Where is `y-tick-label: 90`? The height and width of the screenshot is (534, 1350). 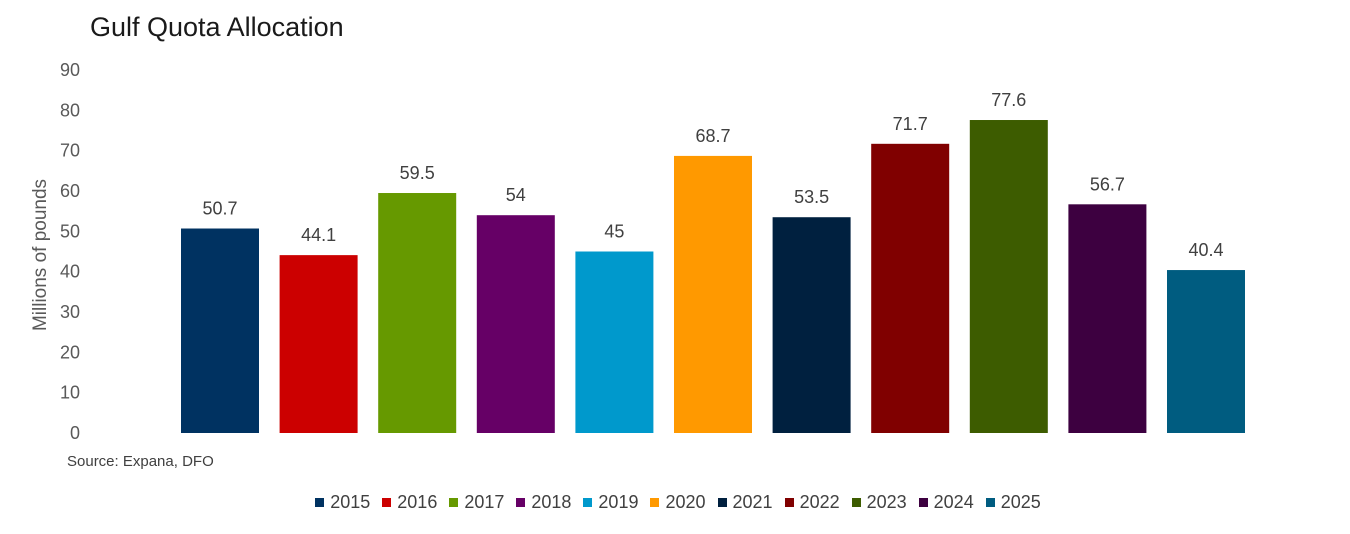 y-tick-label: 90 is located at coordinates (70, 70).